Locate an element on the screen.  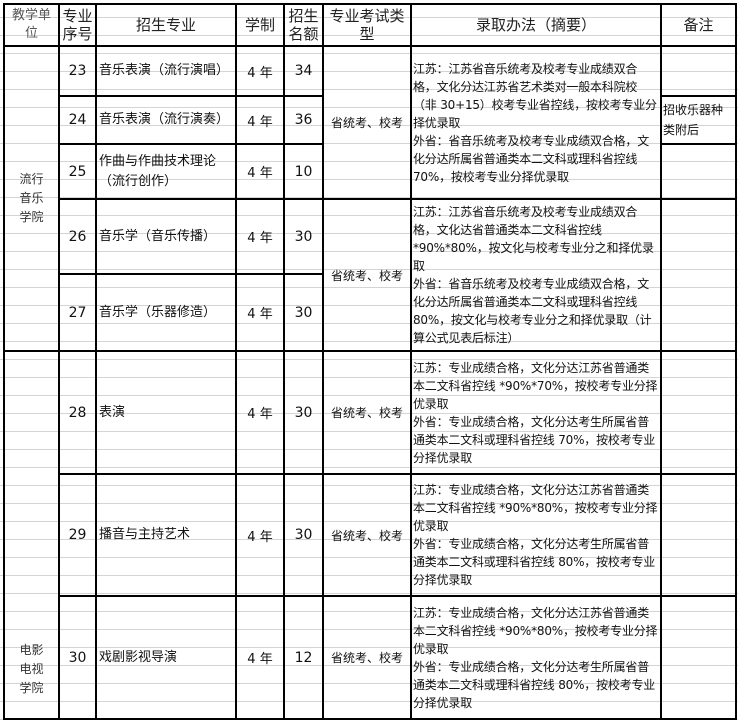
table-row: 27 音乐学（乐器修造） 4 年 30 is located at coordinates (370, 312).